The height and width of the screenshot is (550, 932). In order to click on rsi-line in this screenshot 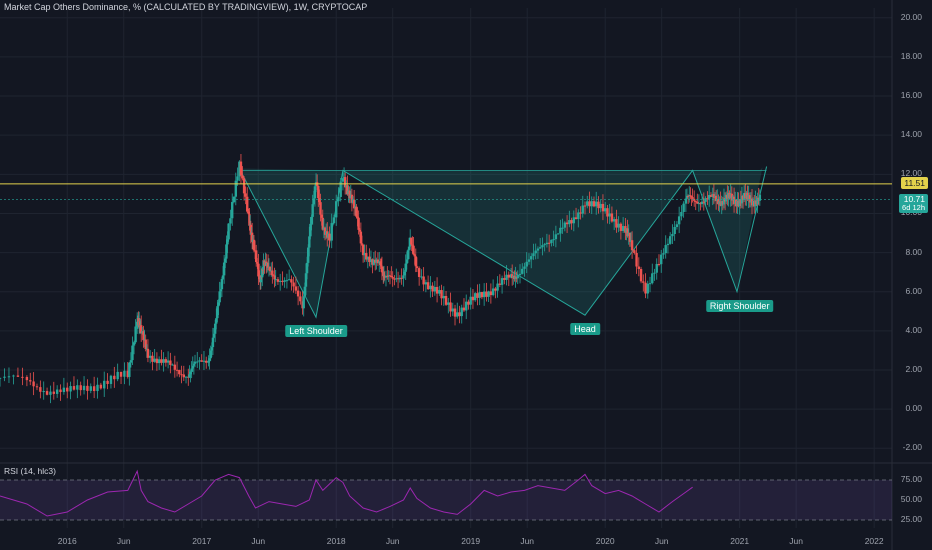, I will do `click(346, 493)`.